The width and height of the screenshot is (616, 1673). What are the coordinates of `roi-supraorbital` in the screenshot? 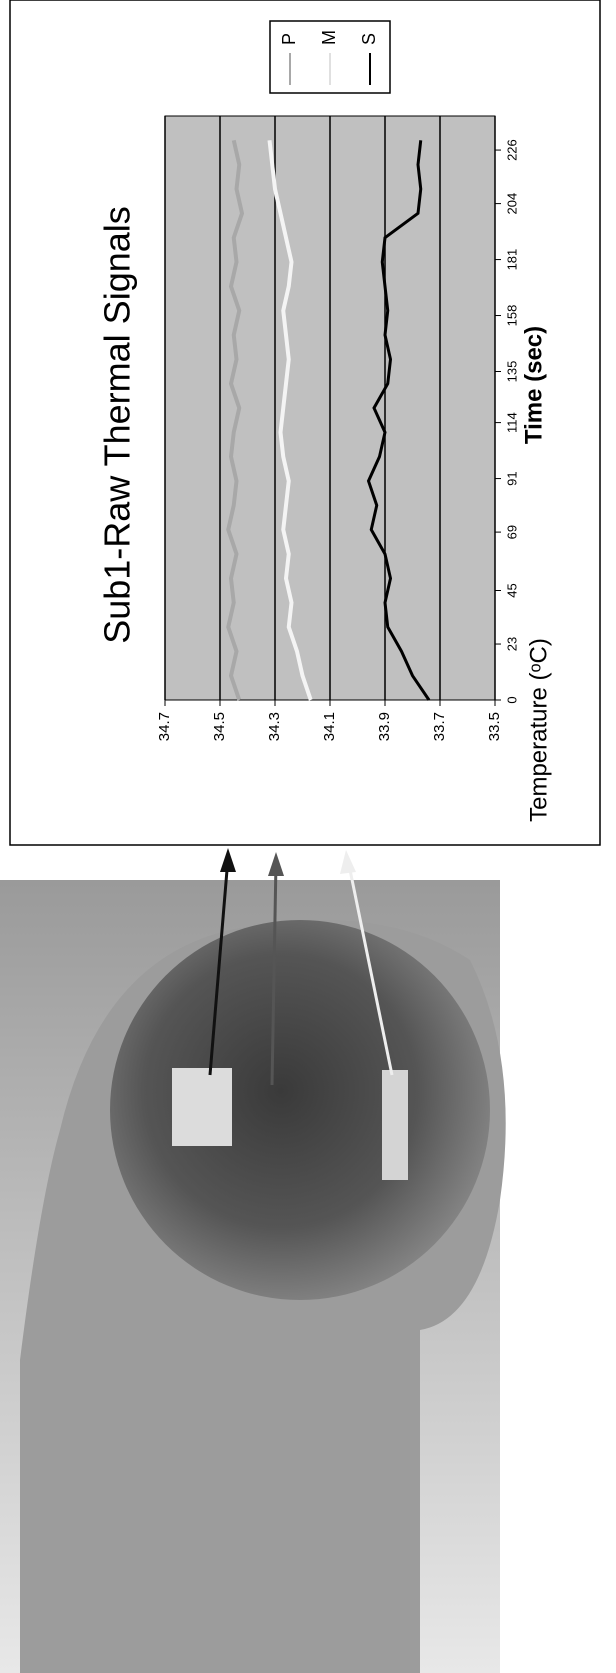 It's located at (395, 1125).